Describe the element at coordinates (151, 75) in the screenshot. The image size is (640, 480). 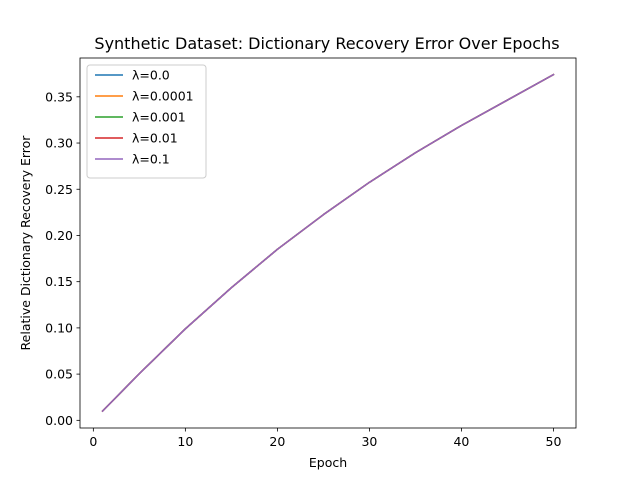
I see `legend-label-0: λ=0.0` at that location.